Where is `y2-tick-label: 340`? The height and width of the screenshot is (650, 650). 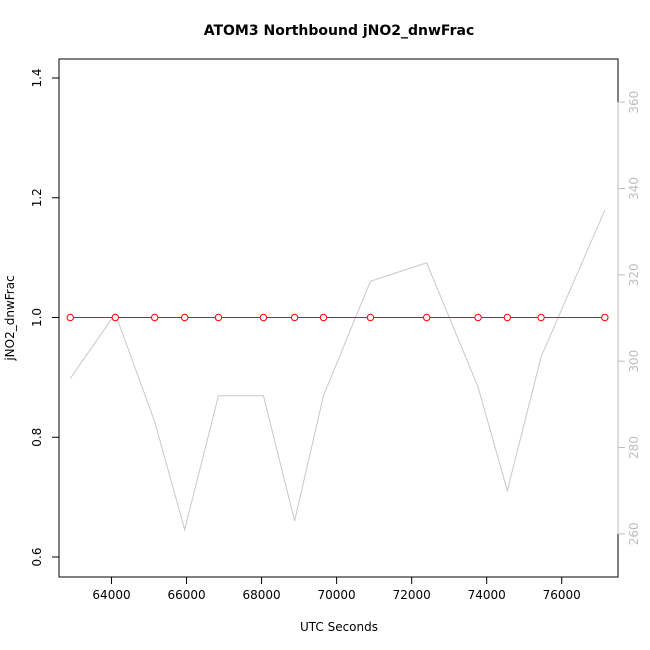
y2-tick-label: 340 is located at coordinates (634, 188).